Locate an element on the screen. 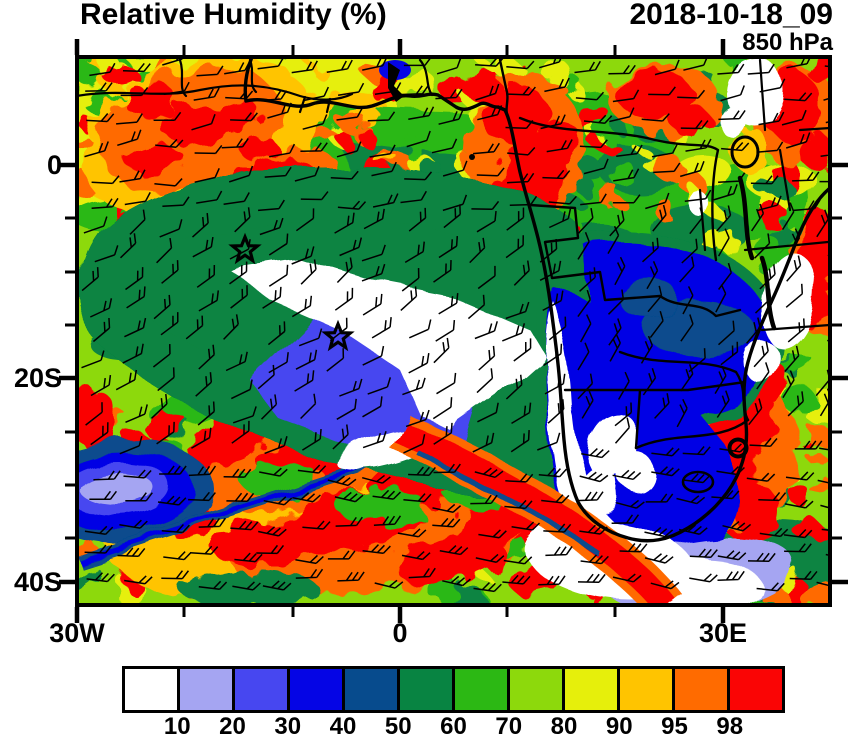 Image resolution: width=850 pixels, height=750 pixels. se-moist-band is located at coordinates (536, 508).